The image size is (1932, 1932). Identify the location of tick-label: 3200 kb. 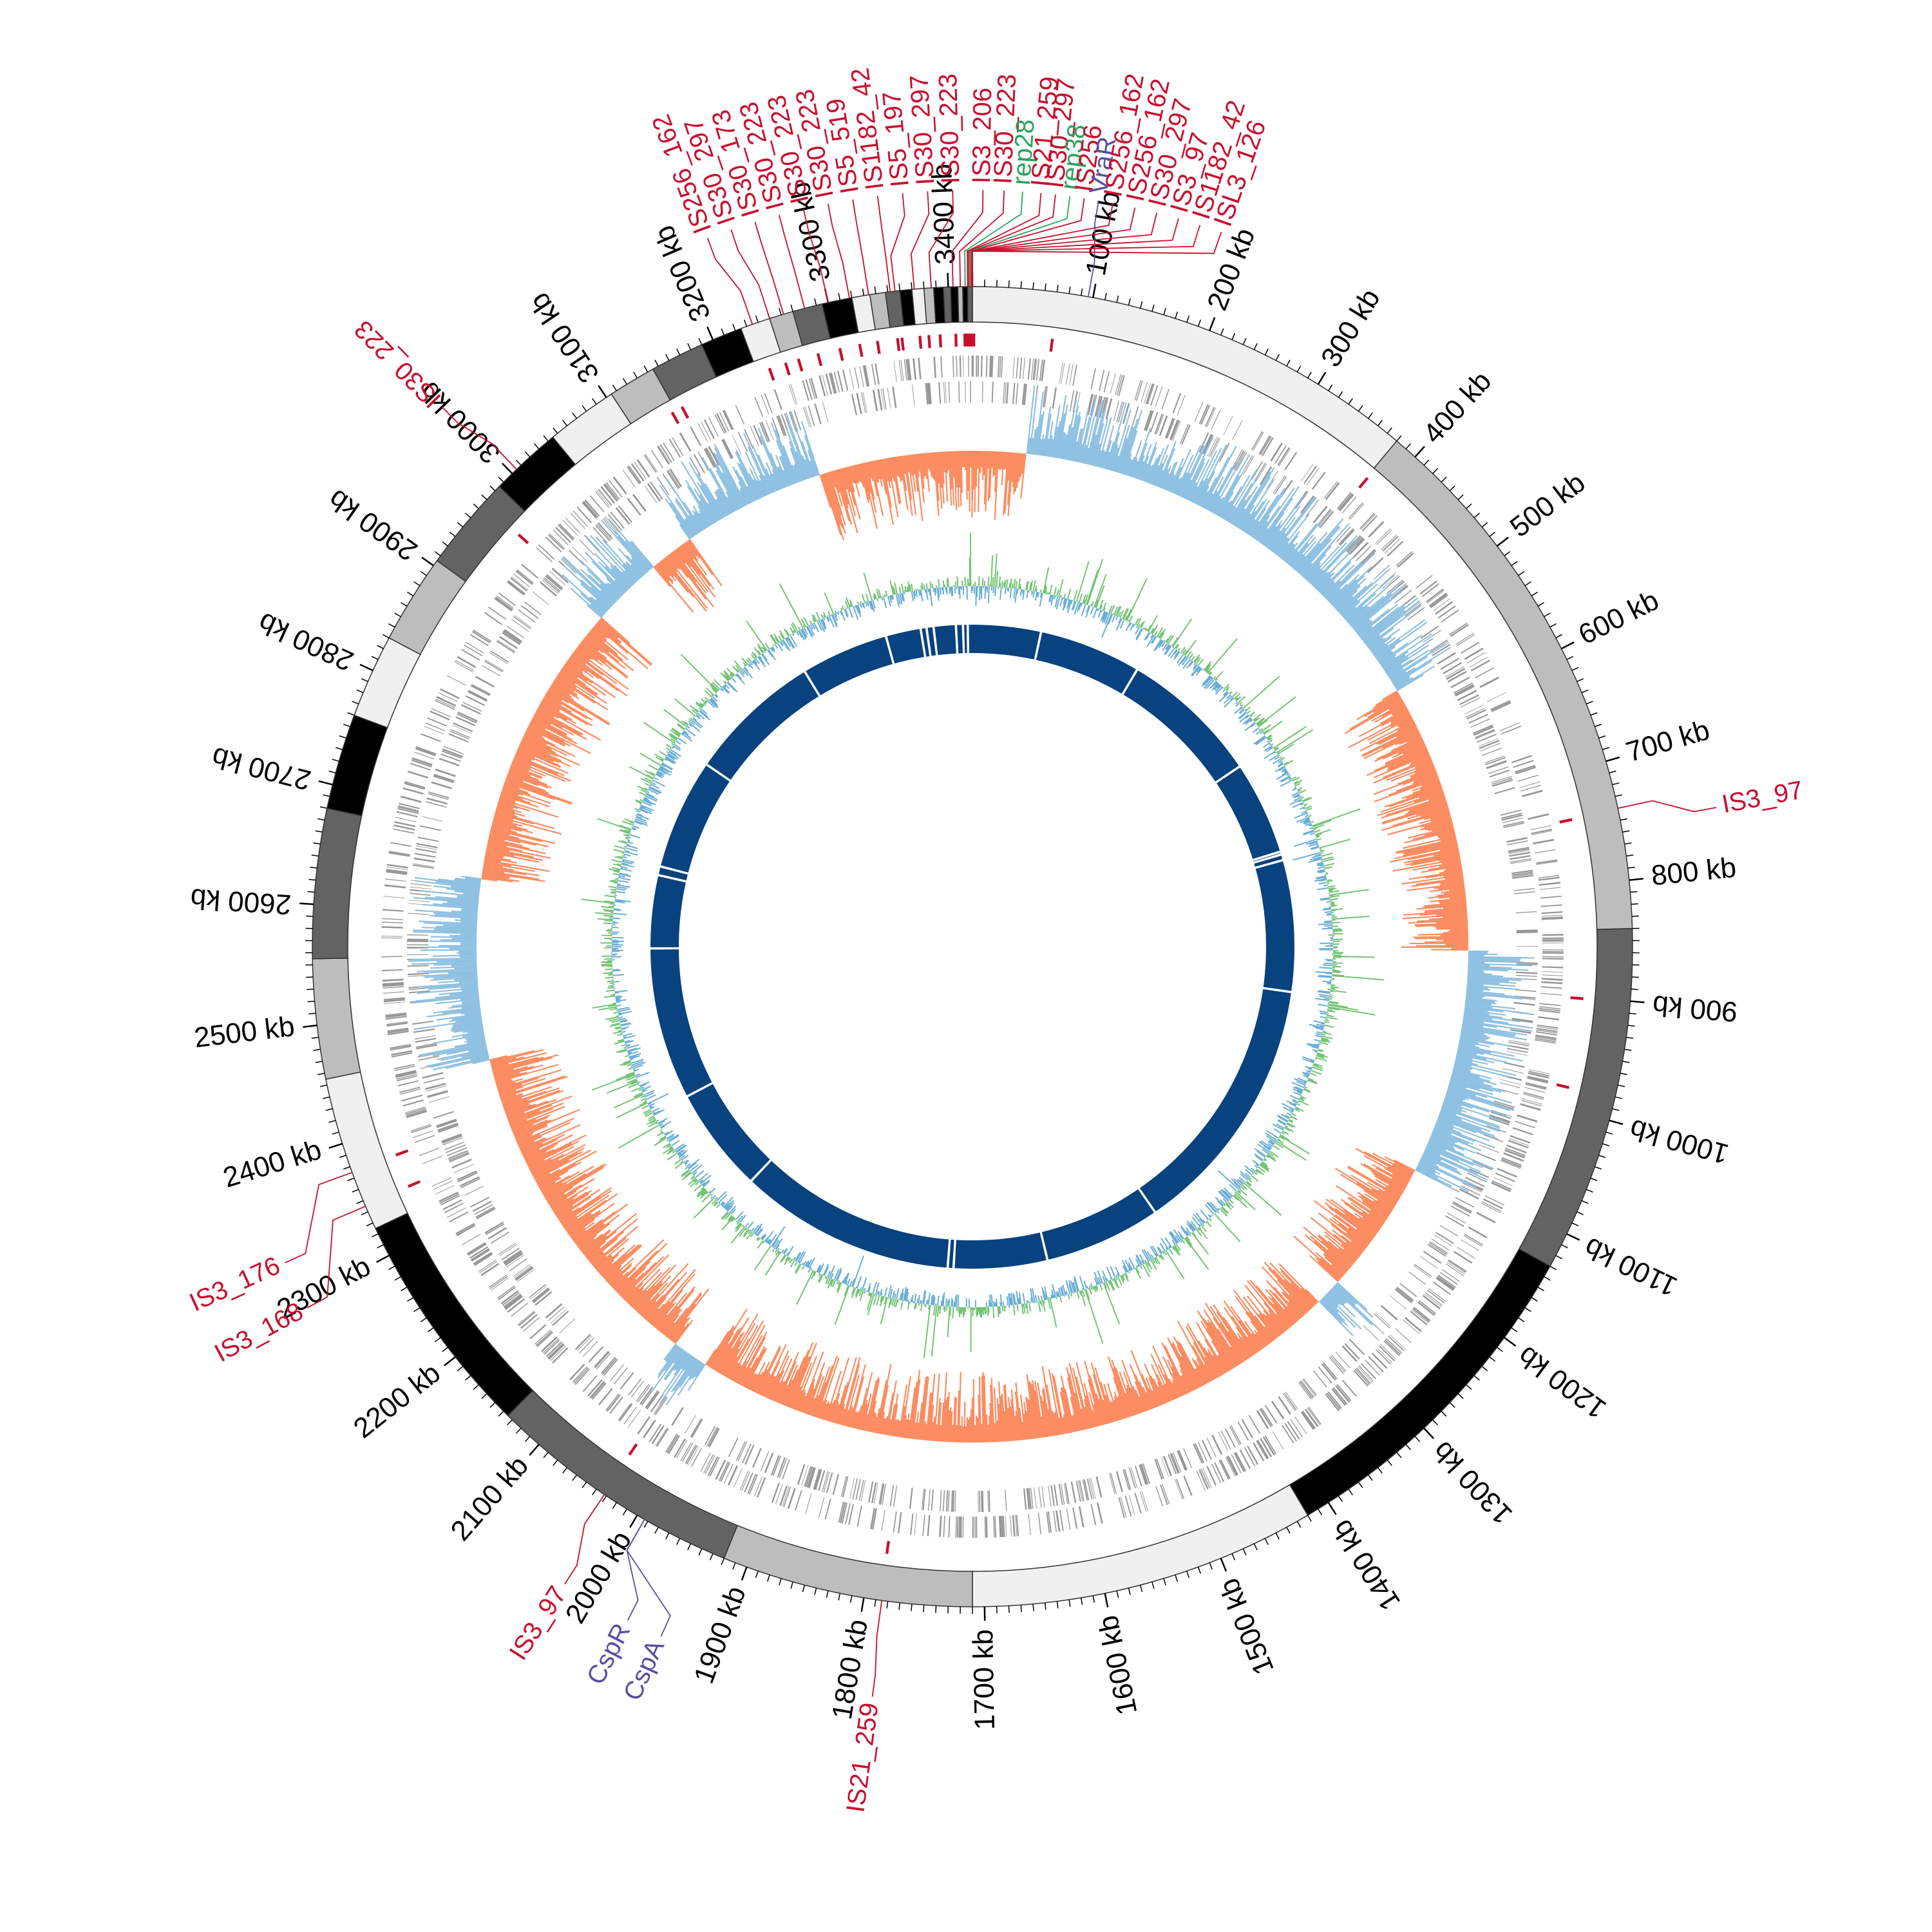
(683, 273).